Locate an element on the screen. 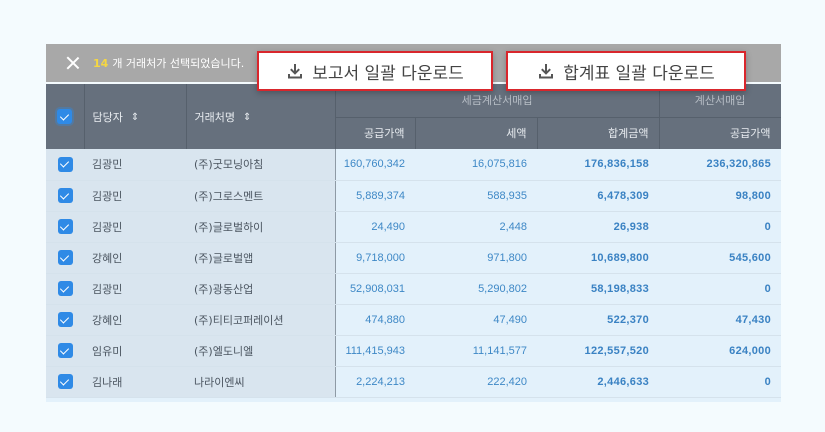  column-header-tax: 세액 is located at coordinates (476, 132).